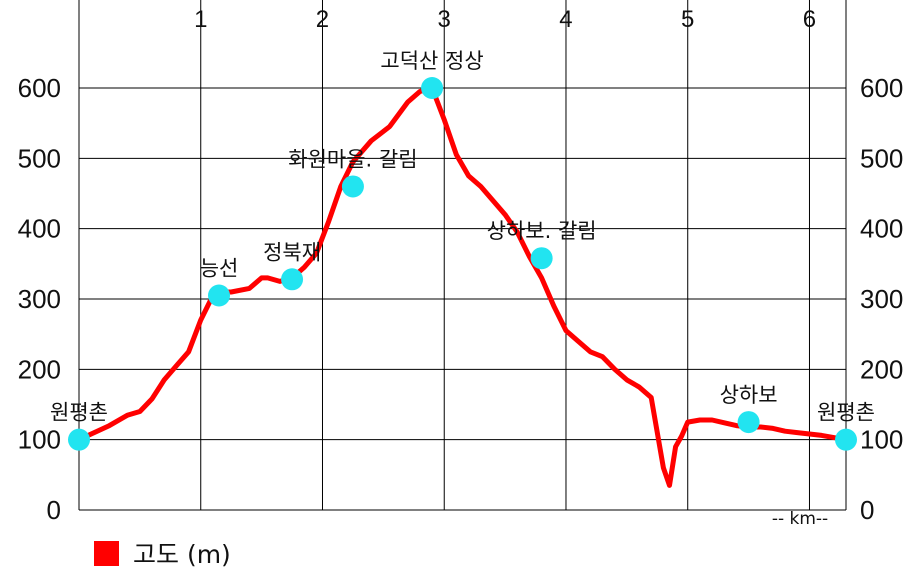 Image resolution: width=923 pixels, height=580 pixels. Describe the element at coordinates (867, 510) in the screenshot. I see `y-tick-label-right: 0` at that location.